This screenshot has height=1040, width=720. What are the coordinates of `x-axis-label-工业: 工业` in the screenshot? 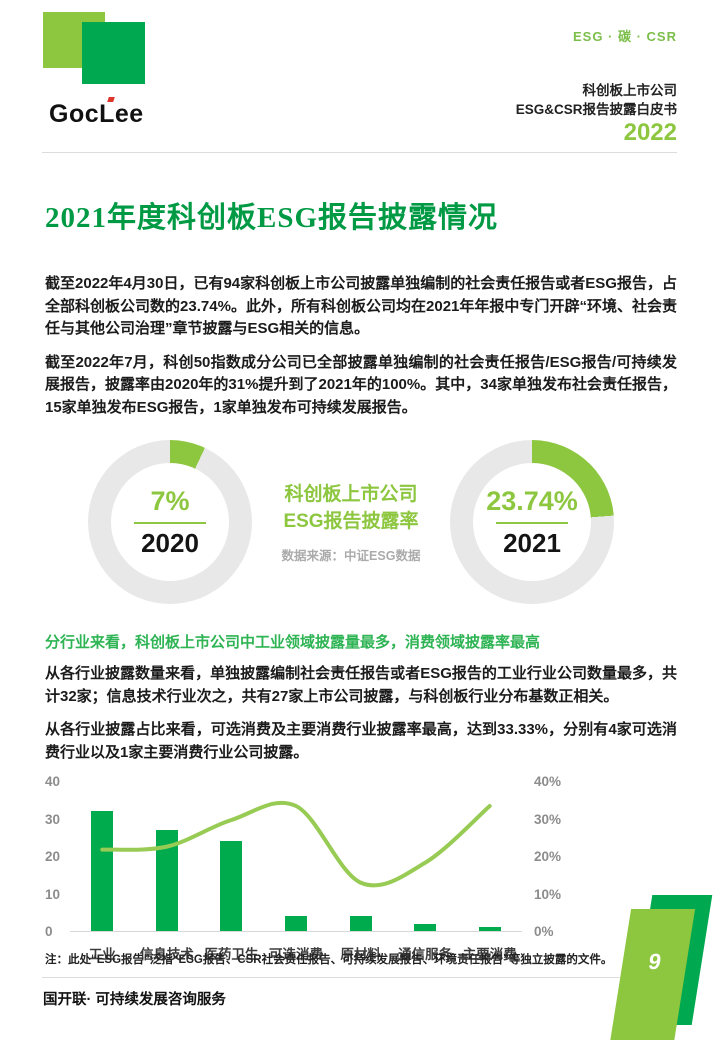 It's located at (102, 954).